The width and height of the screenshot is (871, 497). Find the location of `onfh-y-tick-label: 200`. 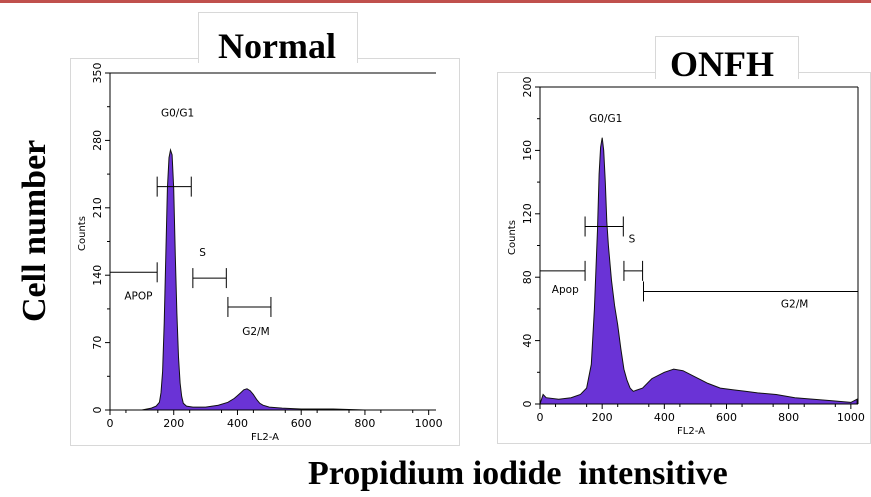

onfh-y-tick-label: 200 is located at coordinates (527, 87).